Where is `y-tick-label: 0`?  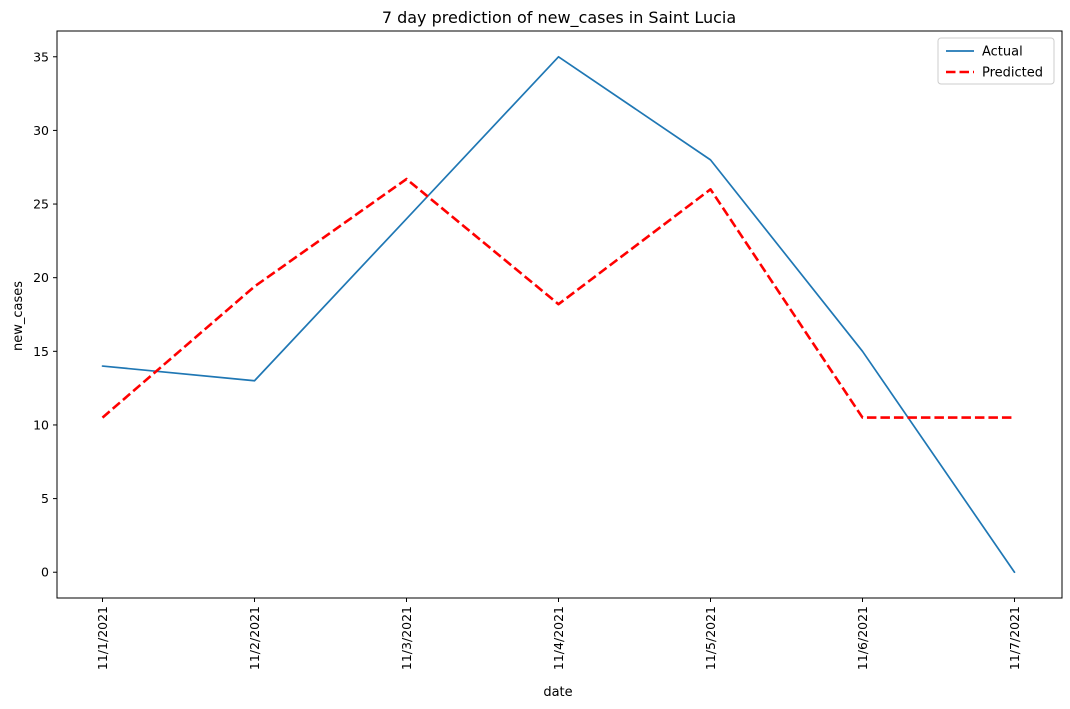 y-tick-label: 0 is located at coordinates (45, 572).